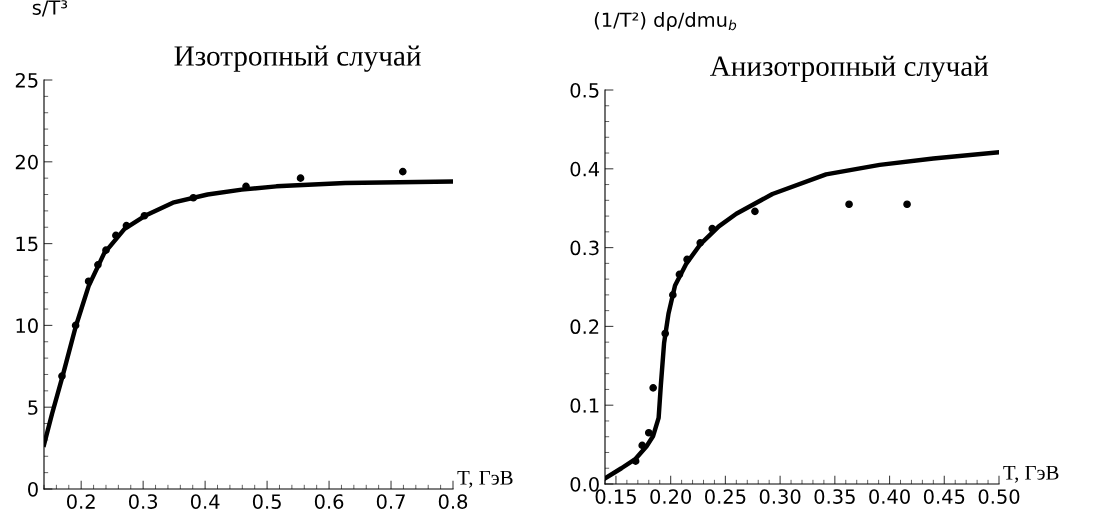  I want to click on y-tick-label: 10, so click(27, 326).